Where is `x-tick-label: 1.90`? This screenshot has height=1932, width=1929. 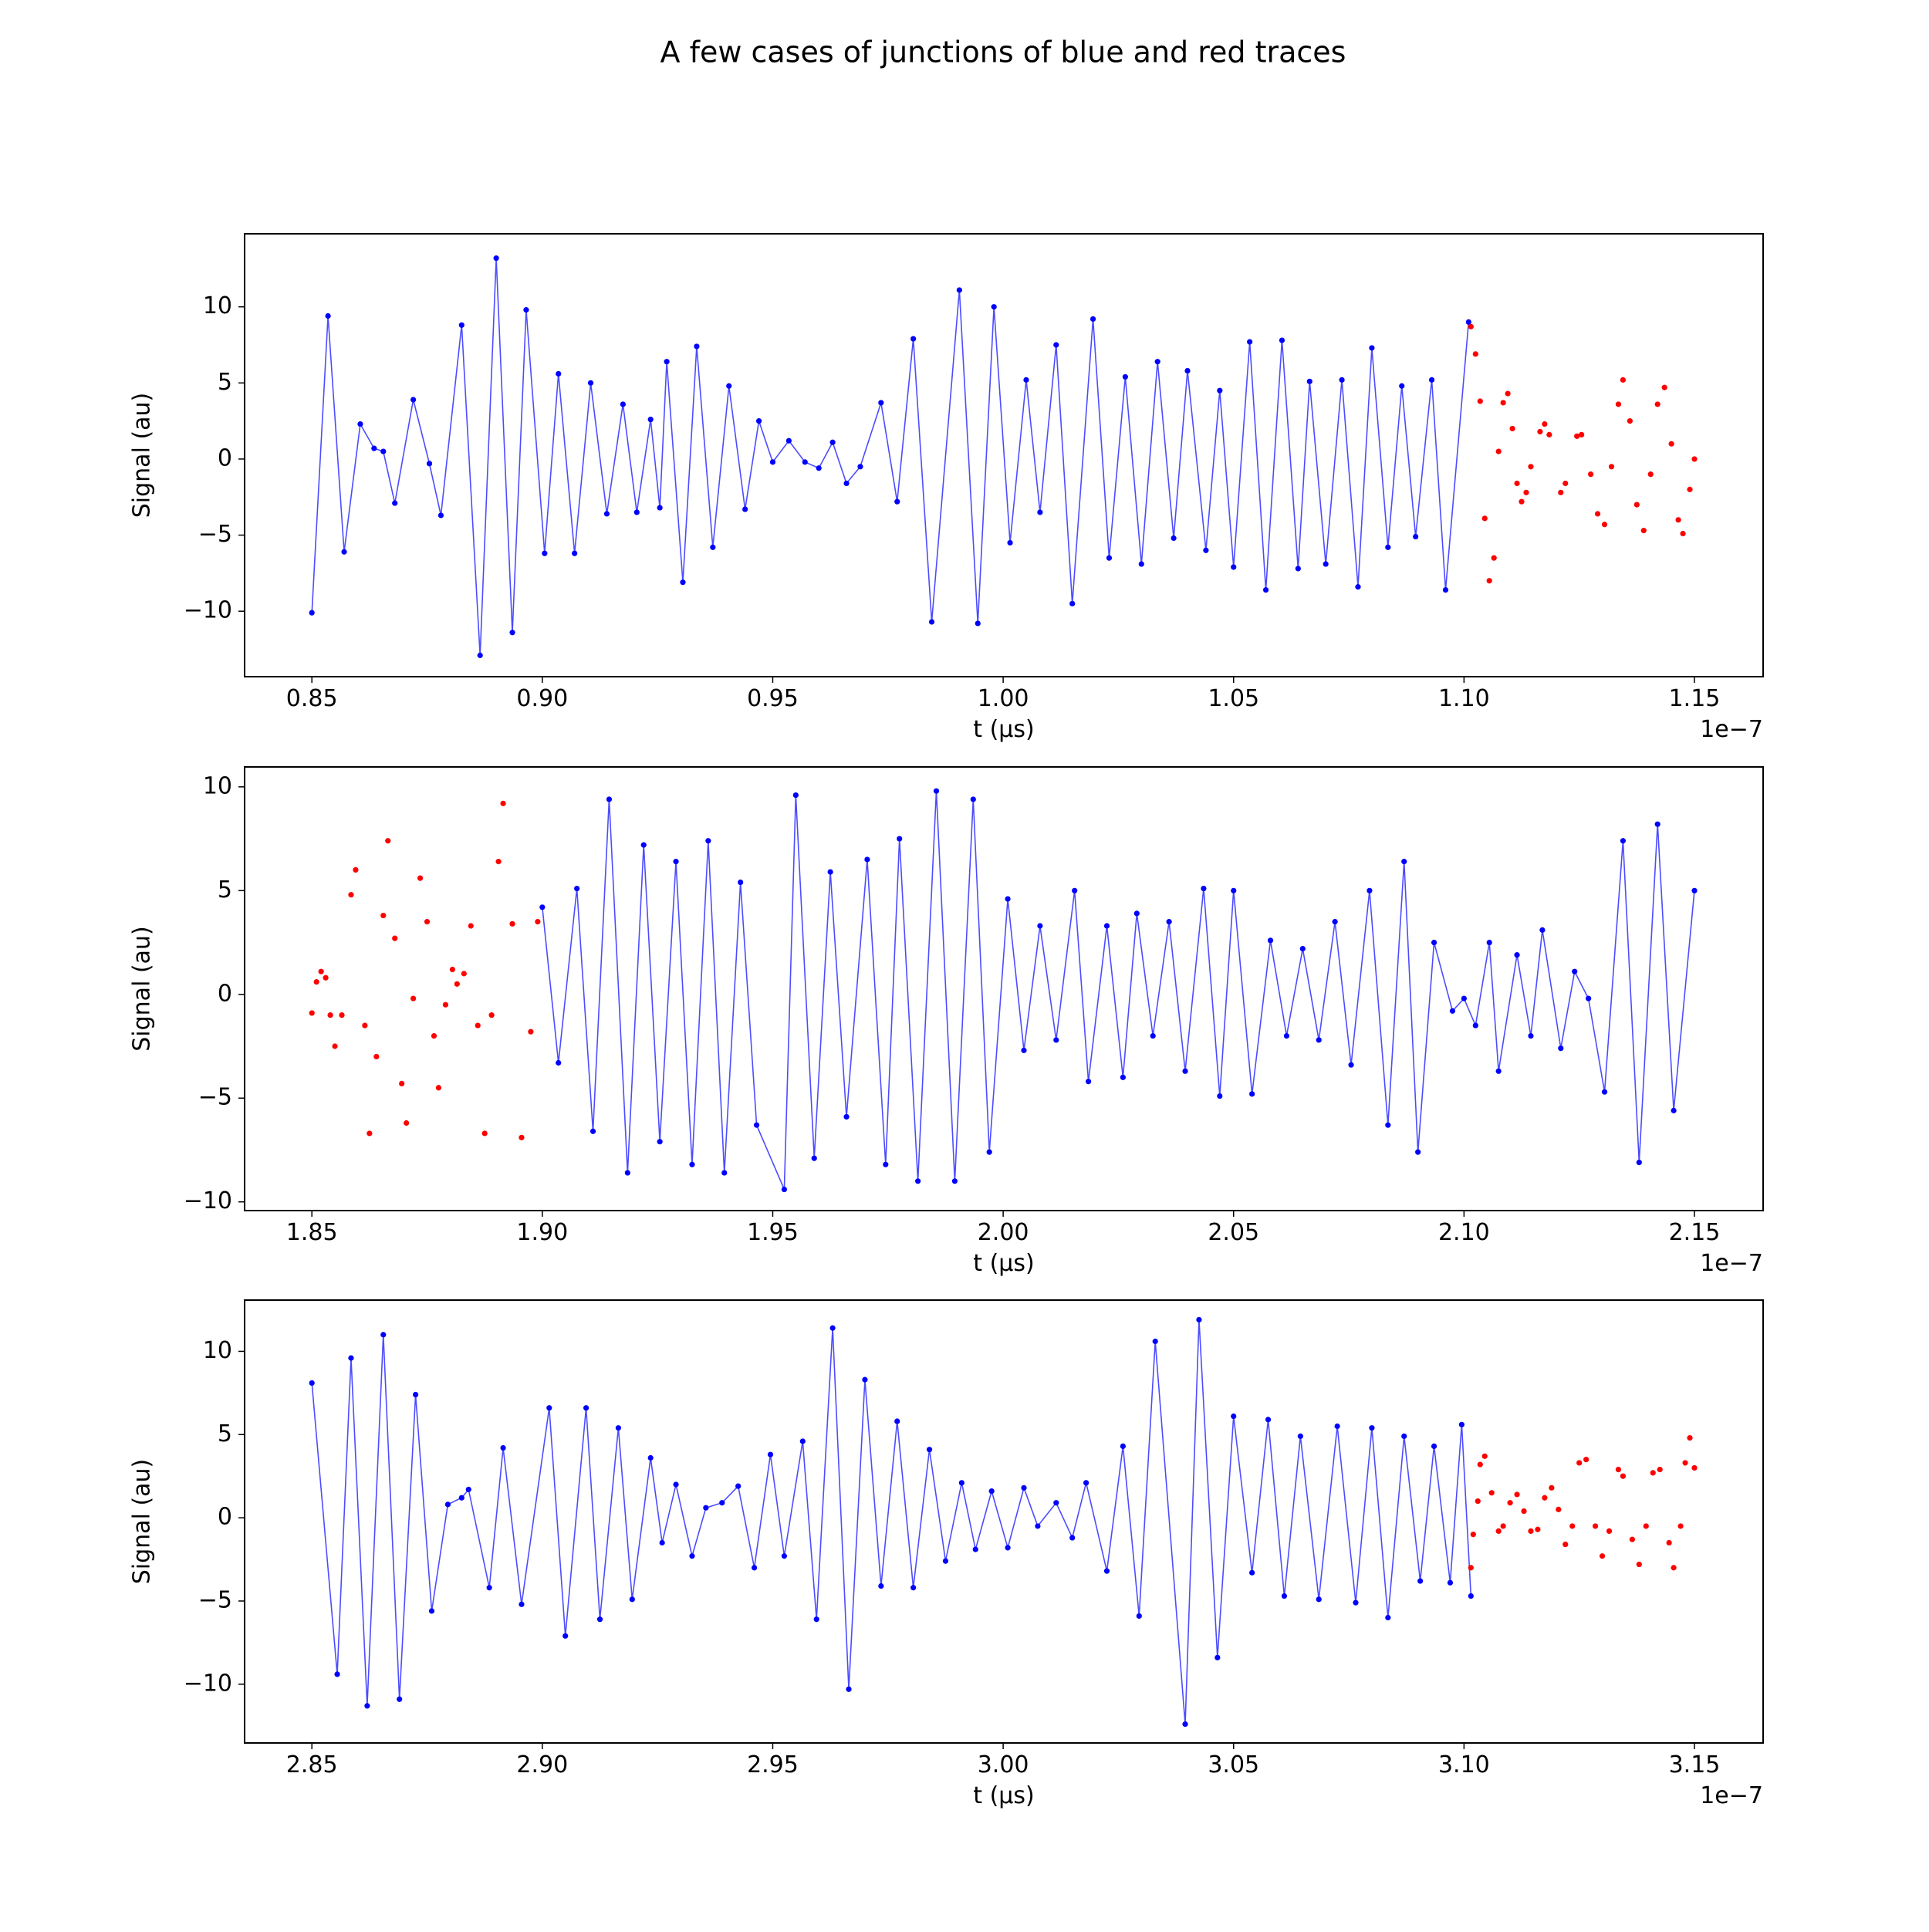 x-tick-label: 1.90 is located at coordinates (542, 1232).